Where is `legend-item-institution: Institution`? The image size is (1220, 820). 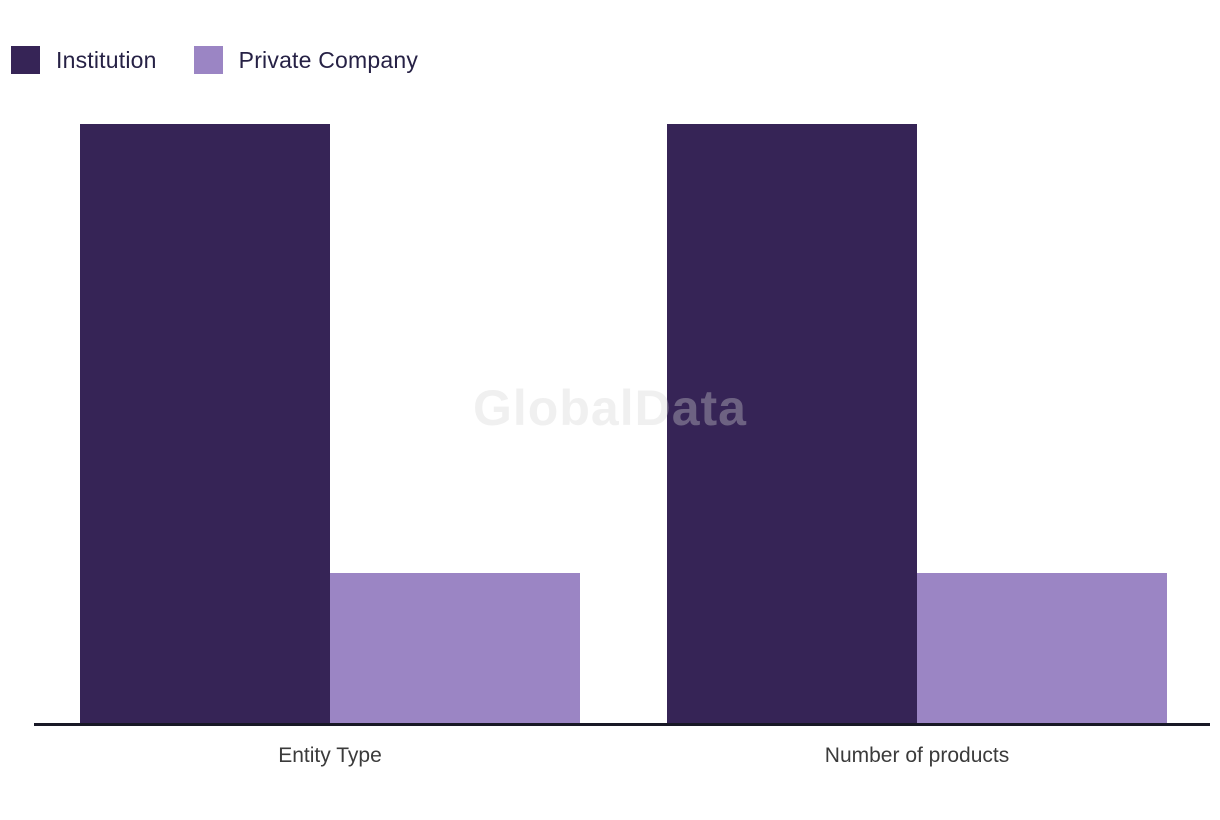
legend-item-institution: Institution is located at coordinates (84, 60).